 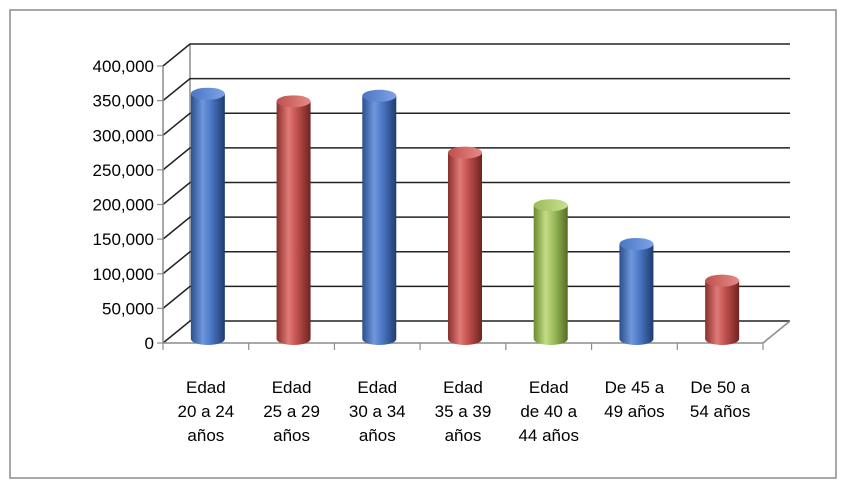 I want to click on y-tick-label: 350,000, so click(x=123, y=101).